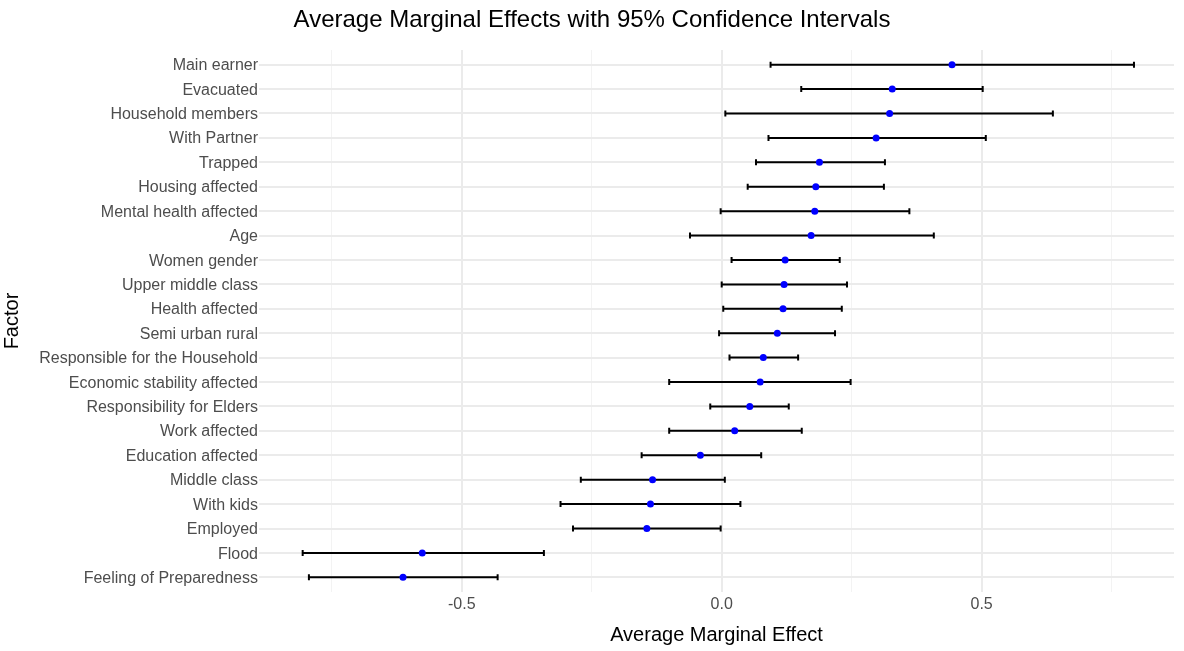 Image resolution: width=1184 pixels, height=651 pixels. Describe the element at coordinates (148, 358) in the screenshot. I see `y-tick-label: Responsible for the Household` at that location.